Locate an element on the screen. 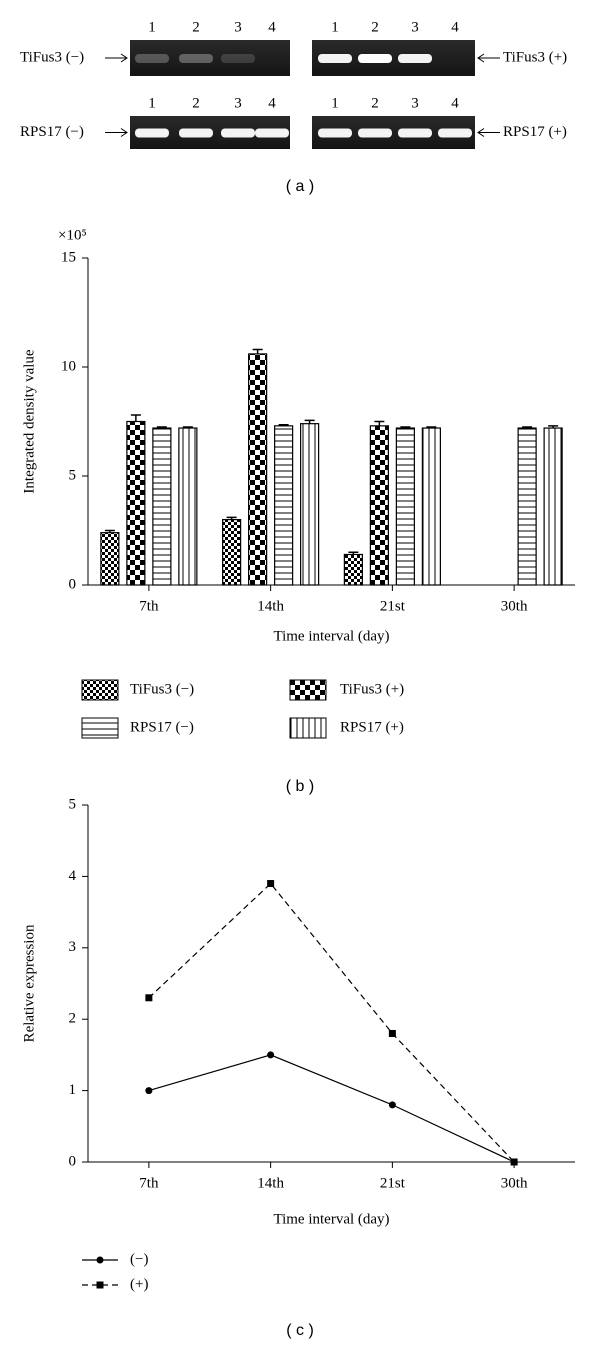 The width and height of the screenshot is (600, 1347). x-tick-label: 21st is located at coordinates (393, 1183).